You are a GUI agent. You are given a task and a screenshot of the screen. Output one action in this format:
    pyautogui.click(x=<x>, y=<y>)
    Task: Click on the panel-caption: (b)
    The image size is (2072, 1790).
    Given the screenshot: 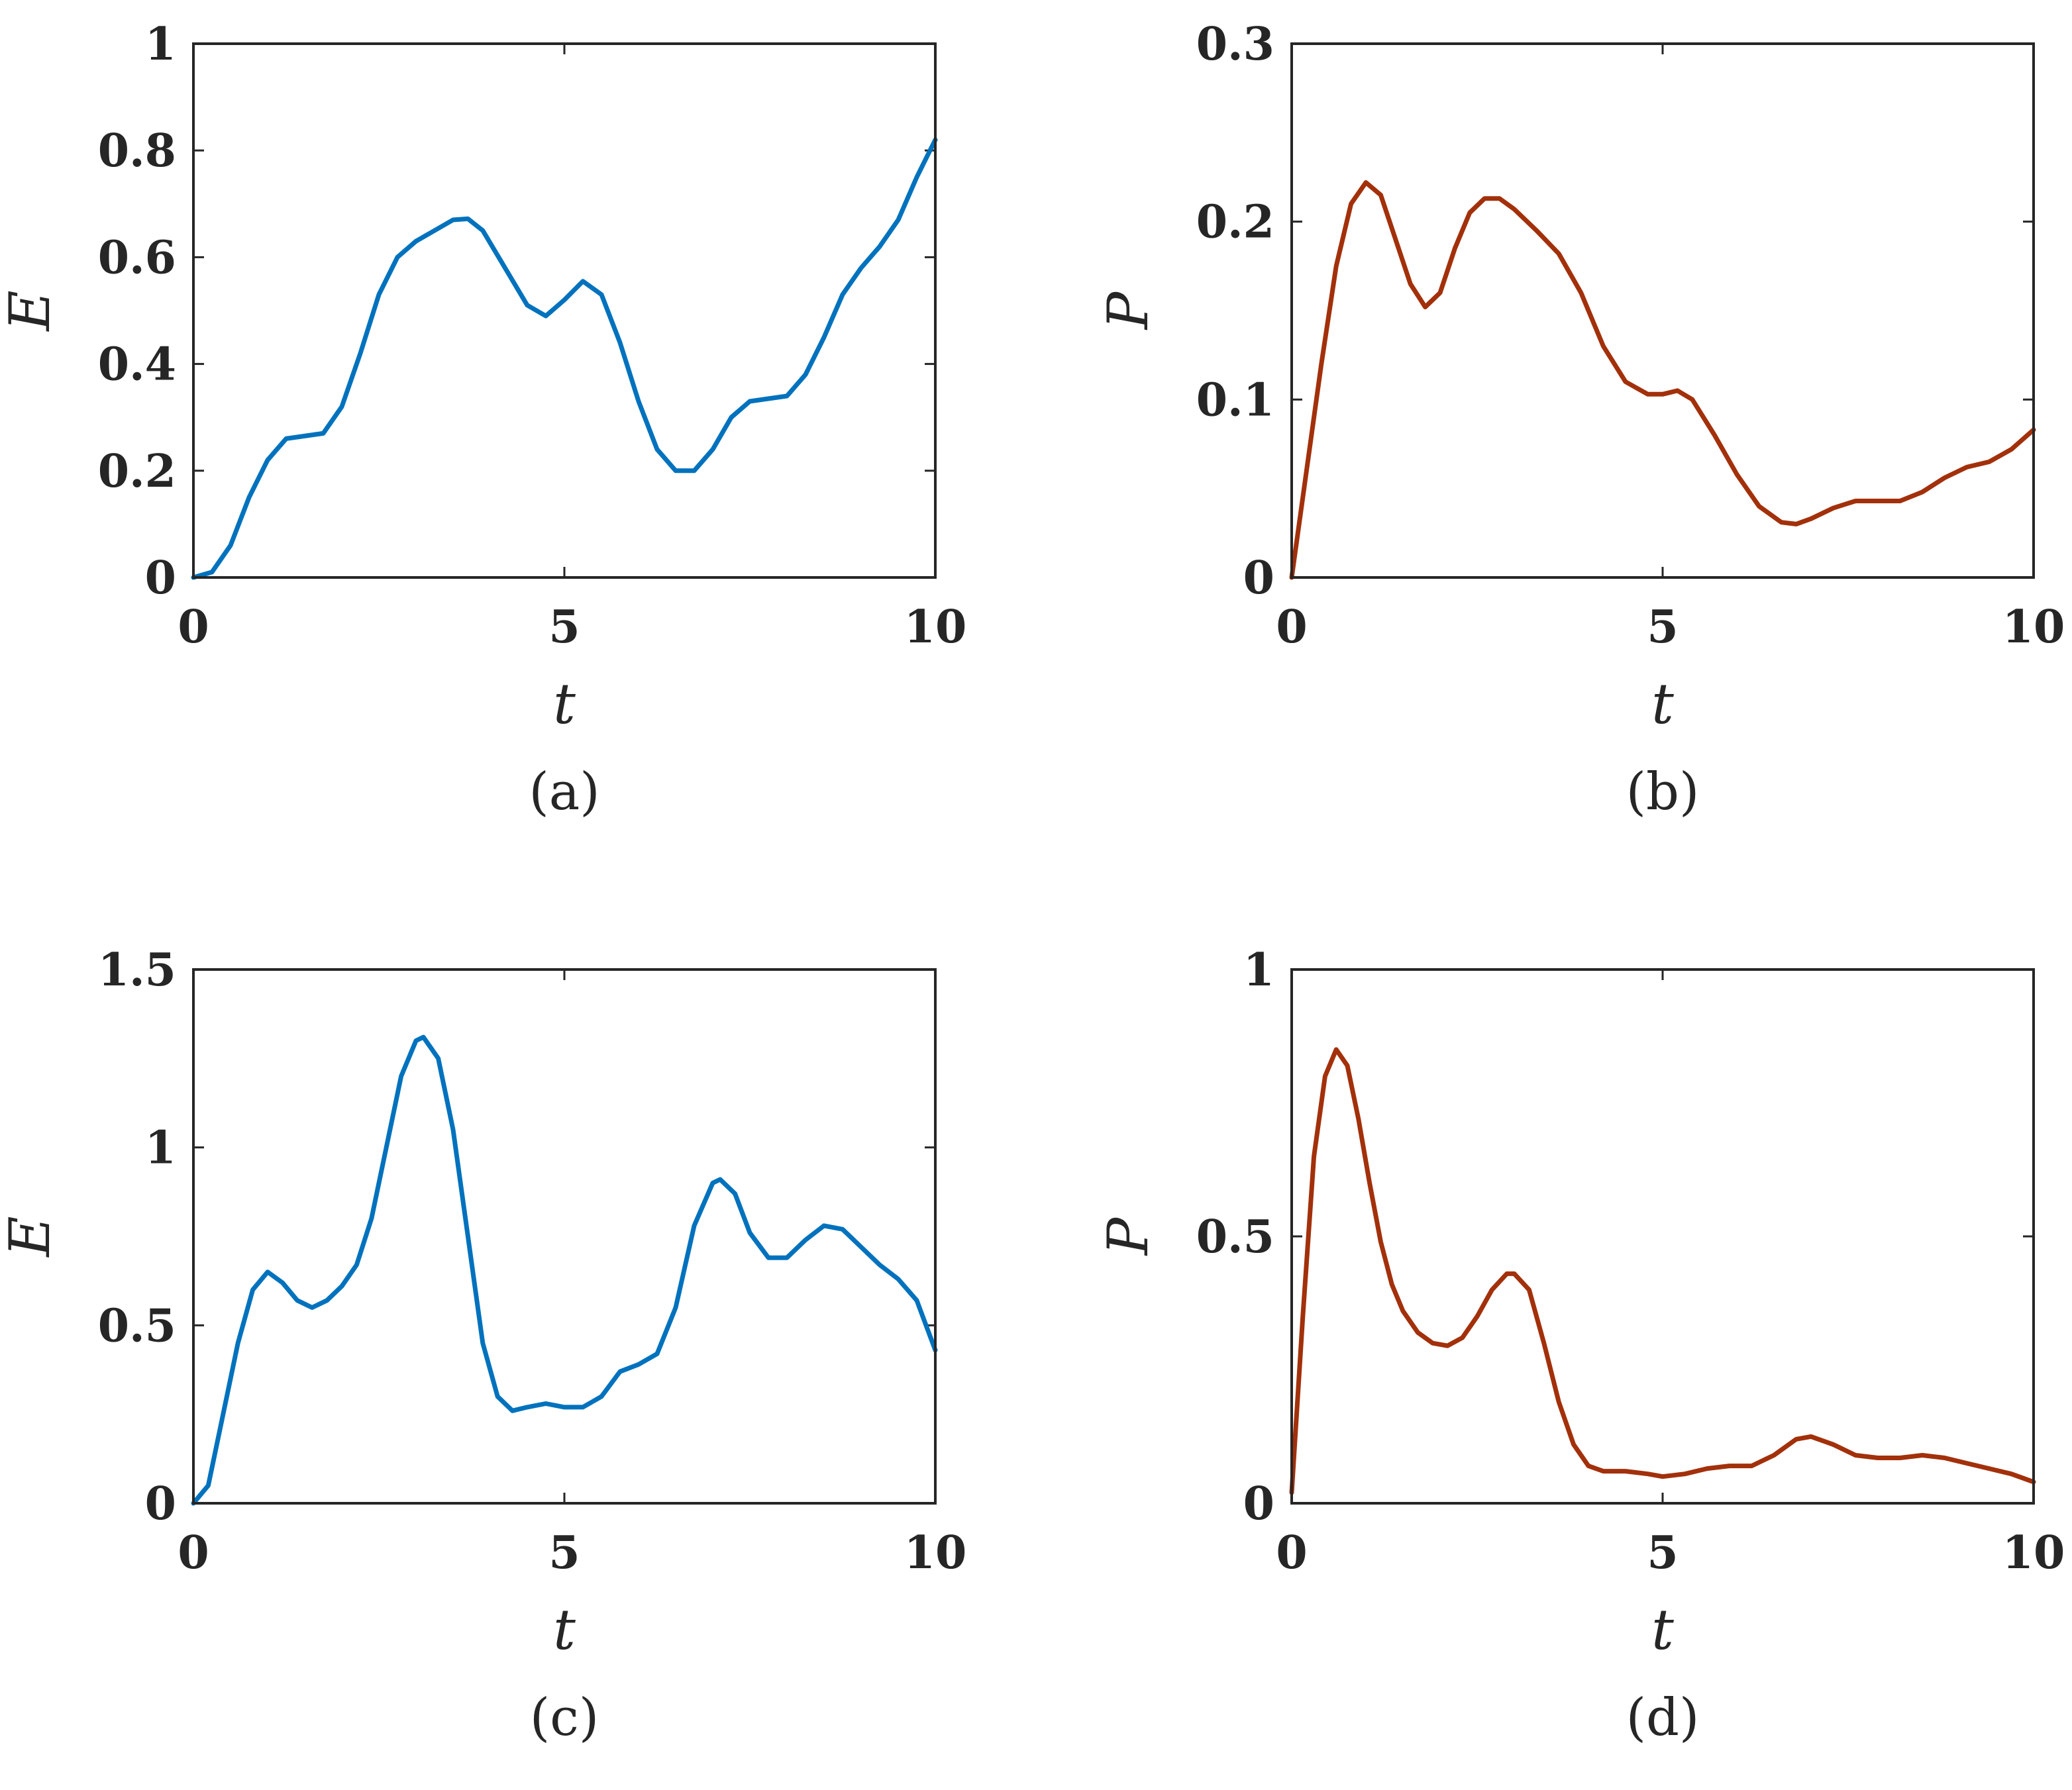 What is the action you would take?
    pyautogui.click(x=1663, y=792)
    